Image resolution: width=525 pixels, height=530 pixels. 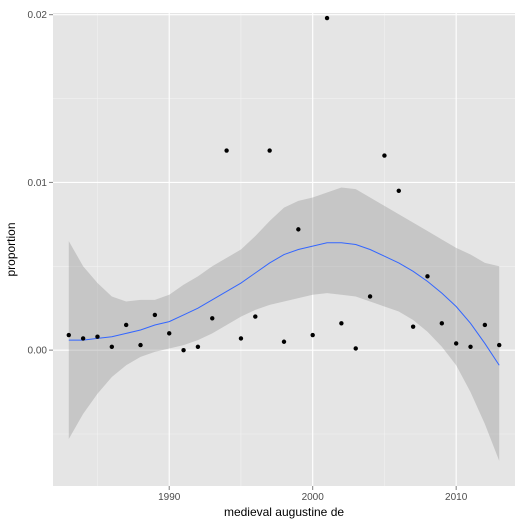 I want to click on y-tick-label: 0.02, so click(x=38, y=15).